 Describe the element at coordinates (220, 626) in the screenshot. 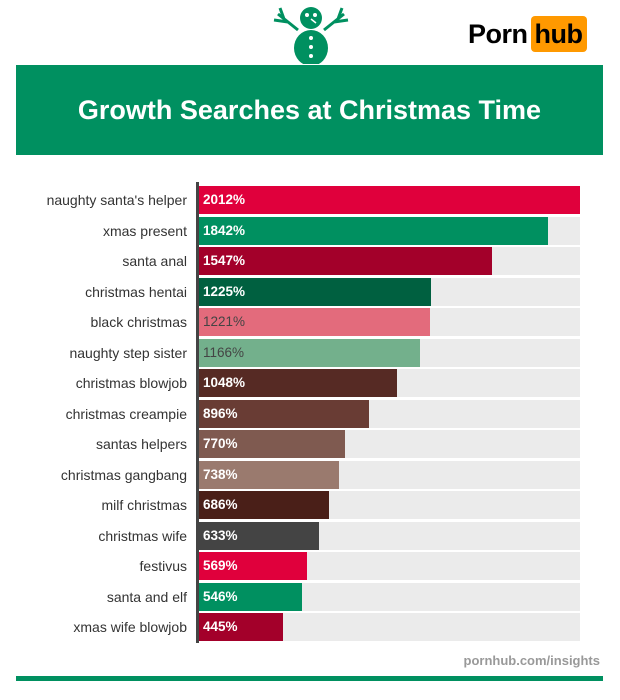

I see `data-label: 445%` at that location.